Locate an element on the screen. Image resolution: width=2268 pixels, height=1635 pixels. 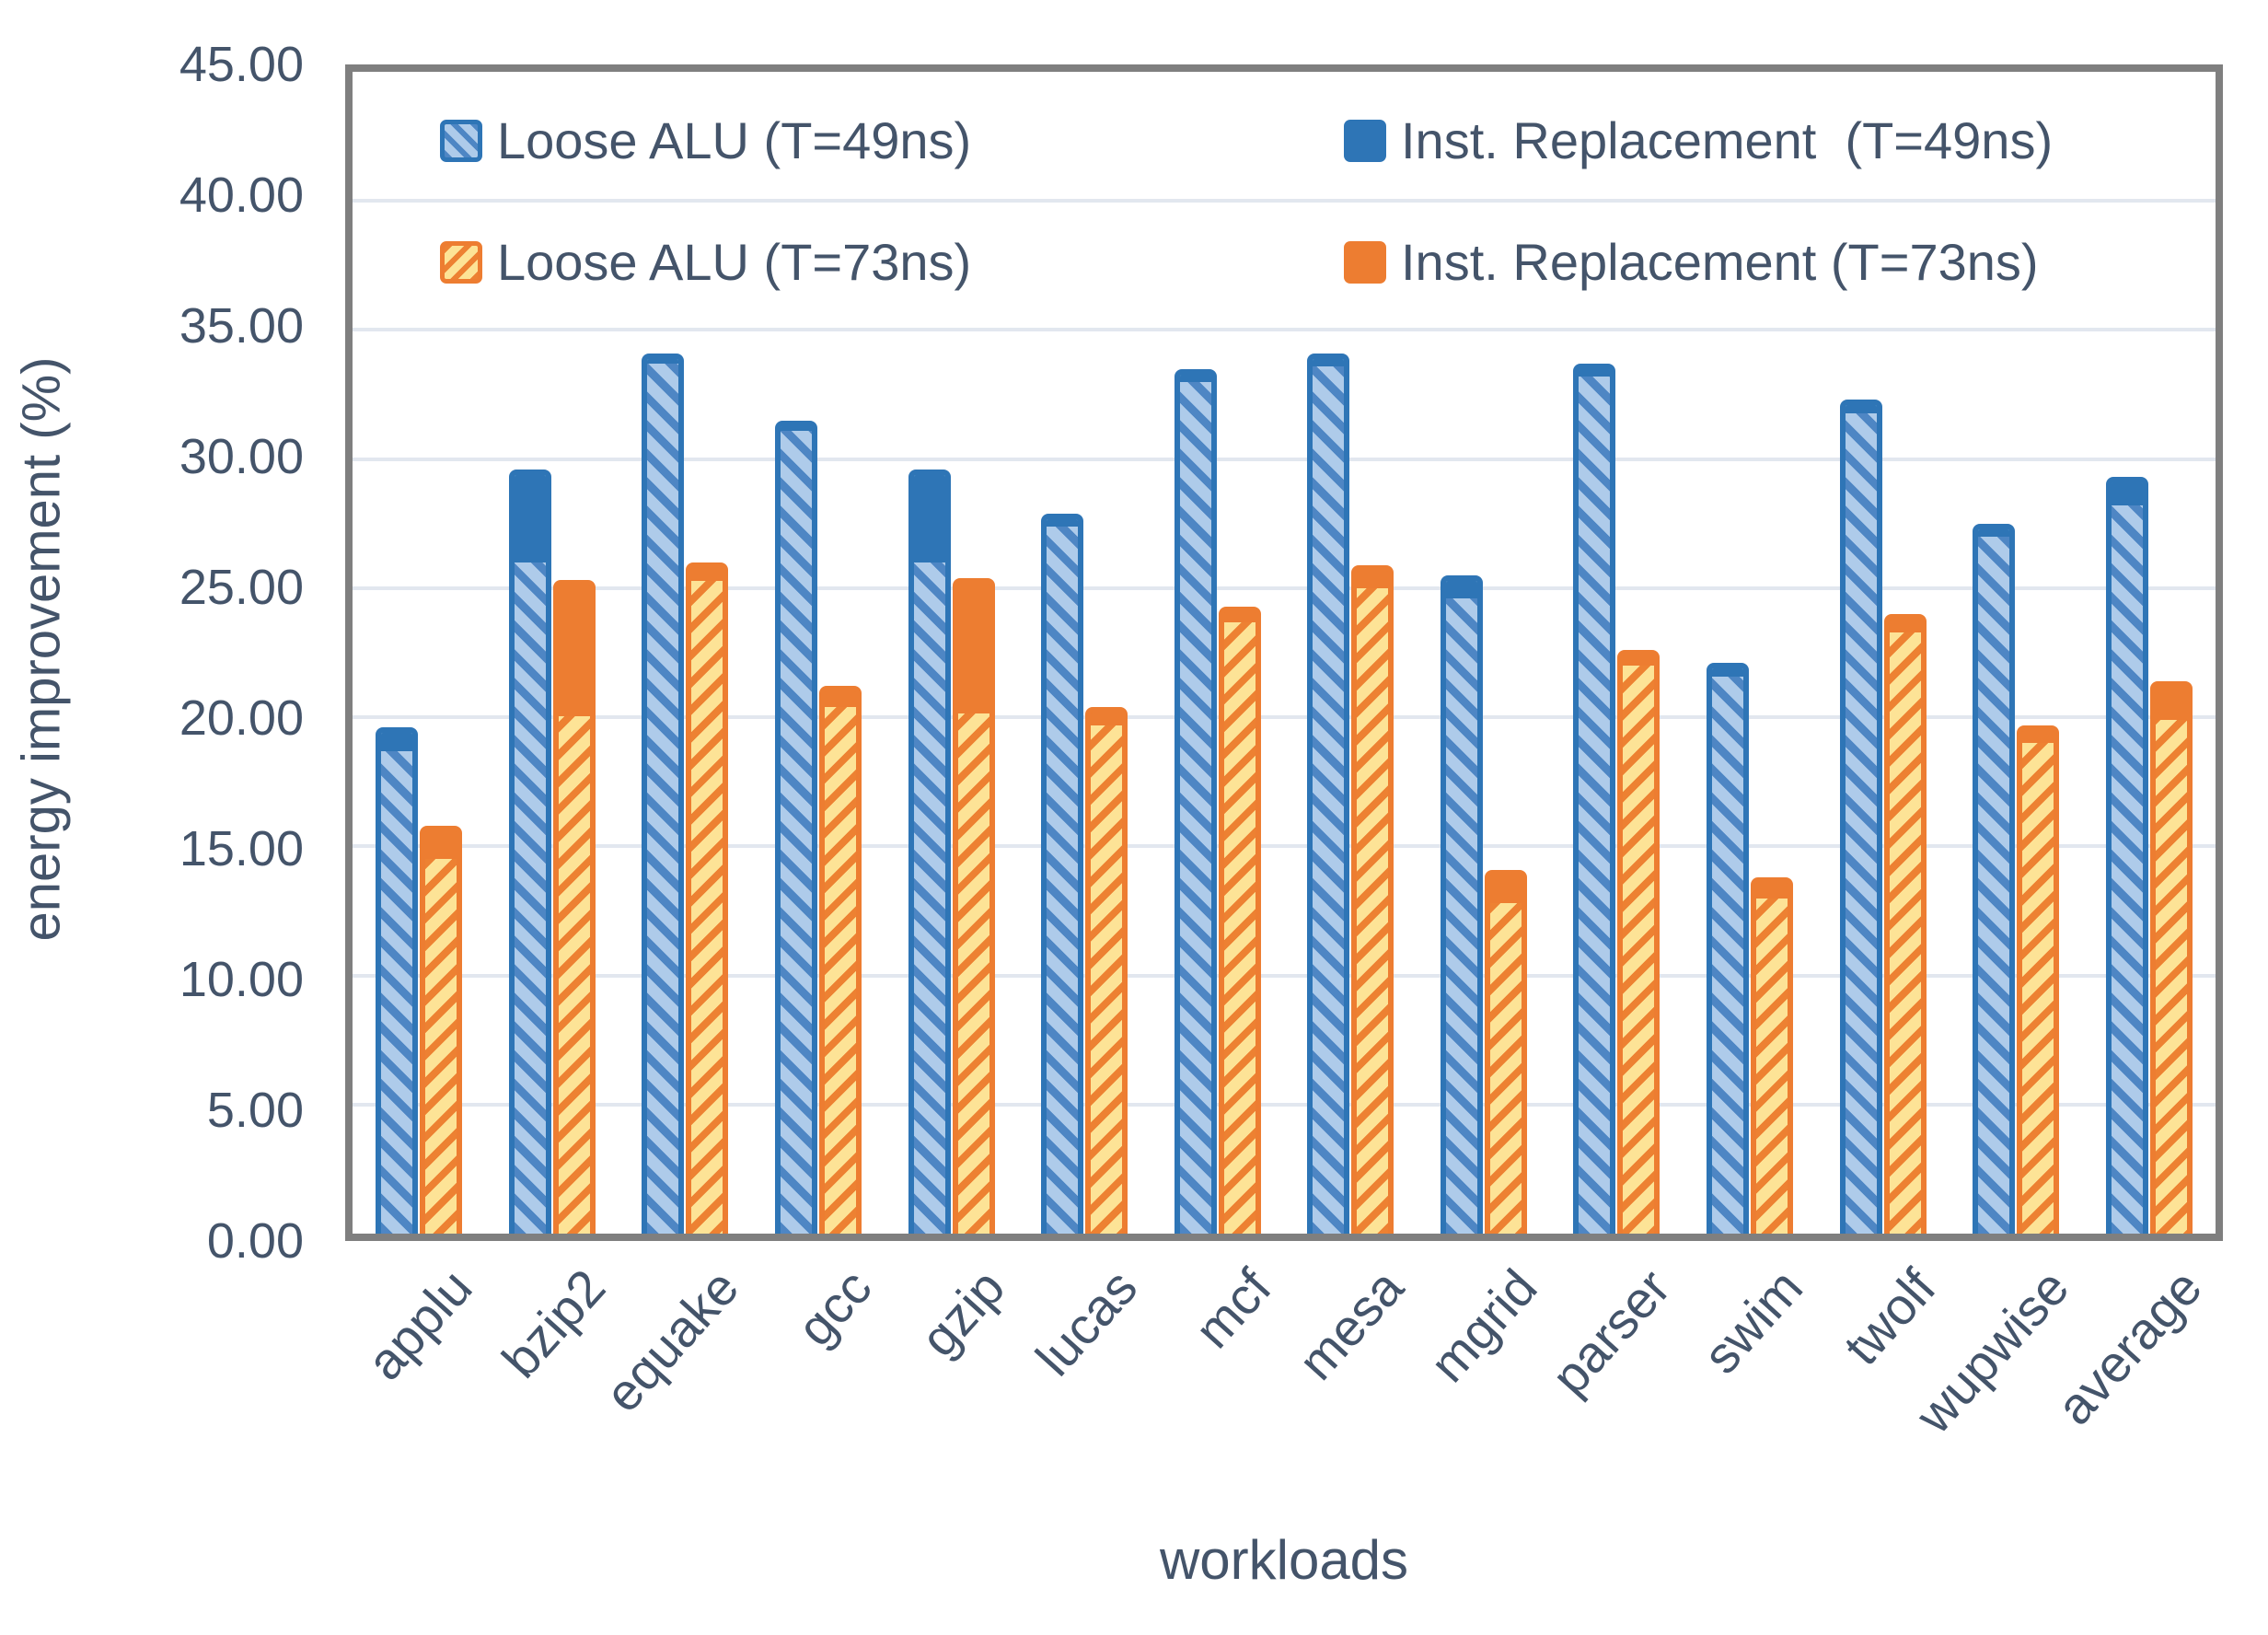
bar-parser-t73 is located at coordinates (1638, 942).